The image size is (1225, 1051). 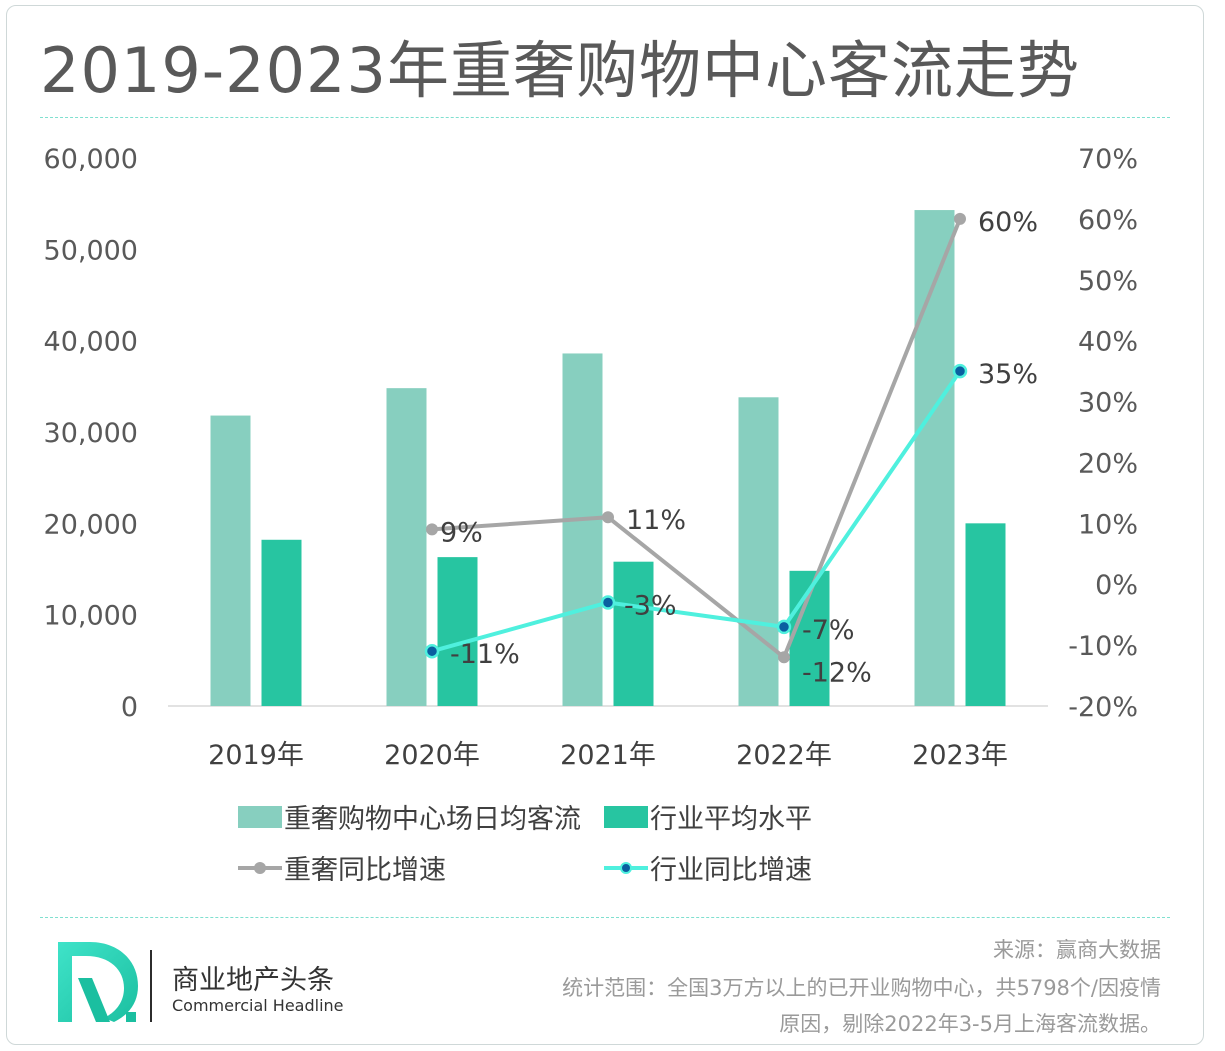 I want to click on title-divider, so click(x=605, y=117).